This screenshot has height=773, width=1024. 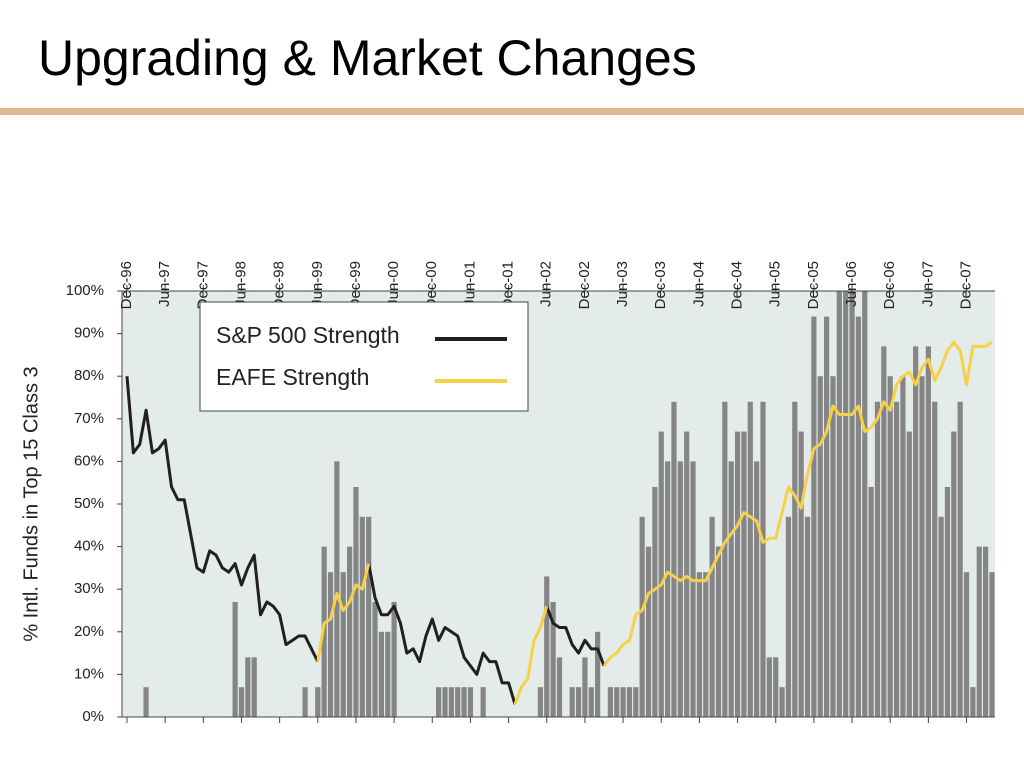 What do you see at coordinates (775, 284) in the screenshot?
I see `x-tick-label: Jun-05` at bounding box center [775, 284].